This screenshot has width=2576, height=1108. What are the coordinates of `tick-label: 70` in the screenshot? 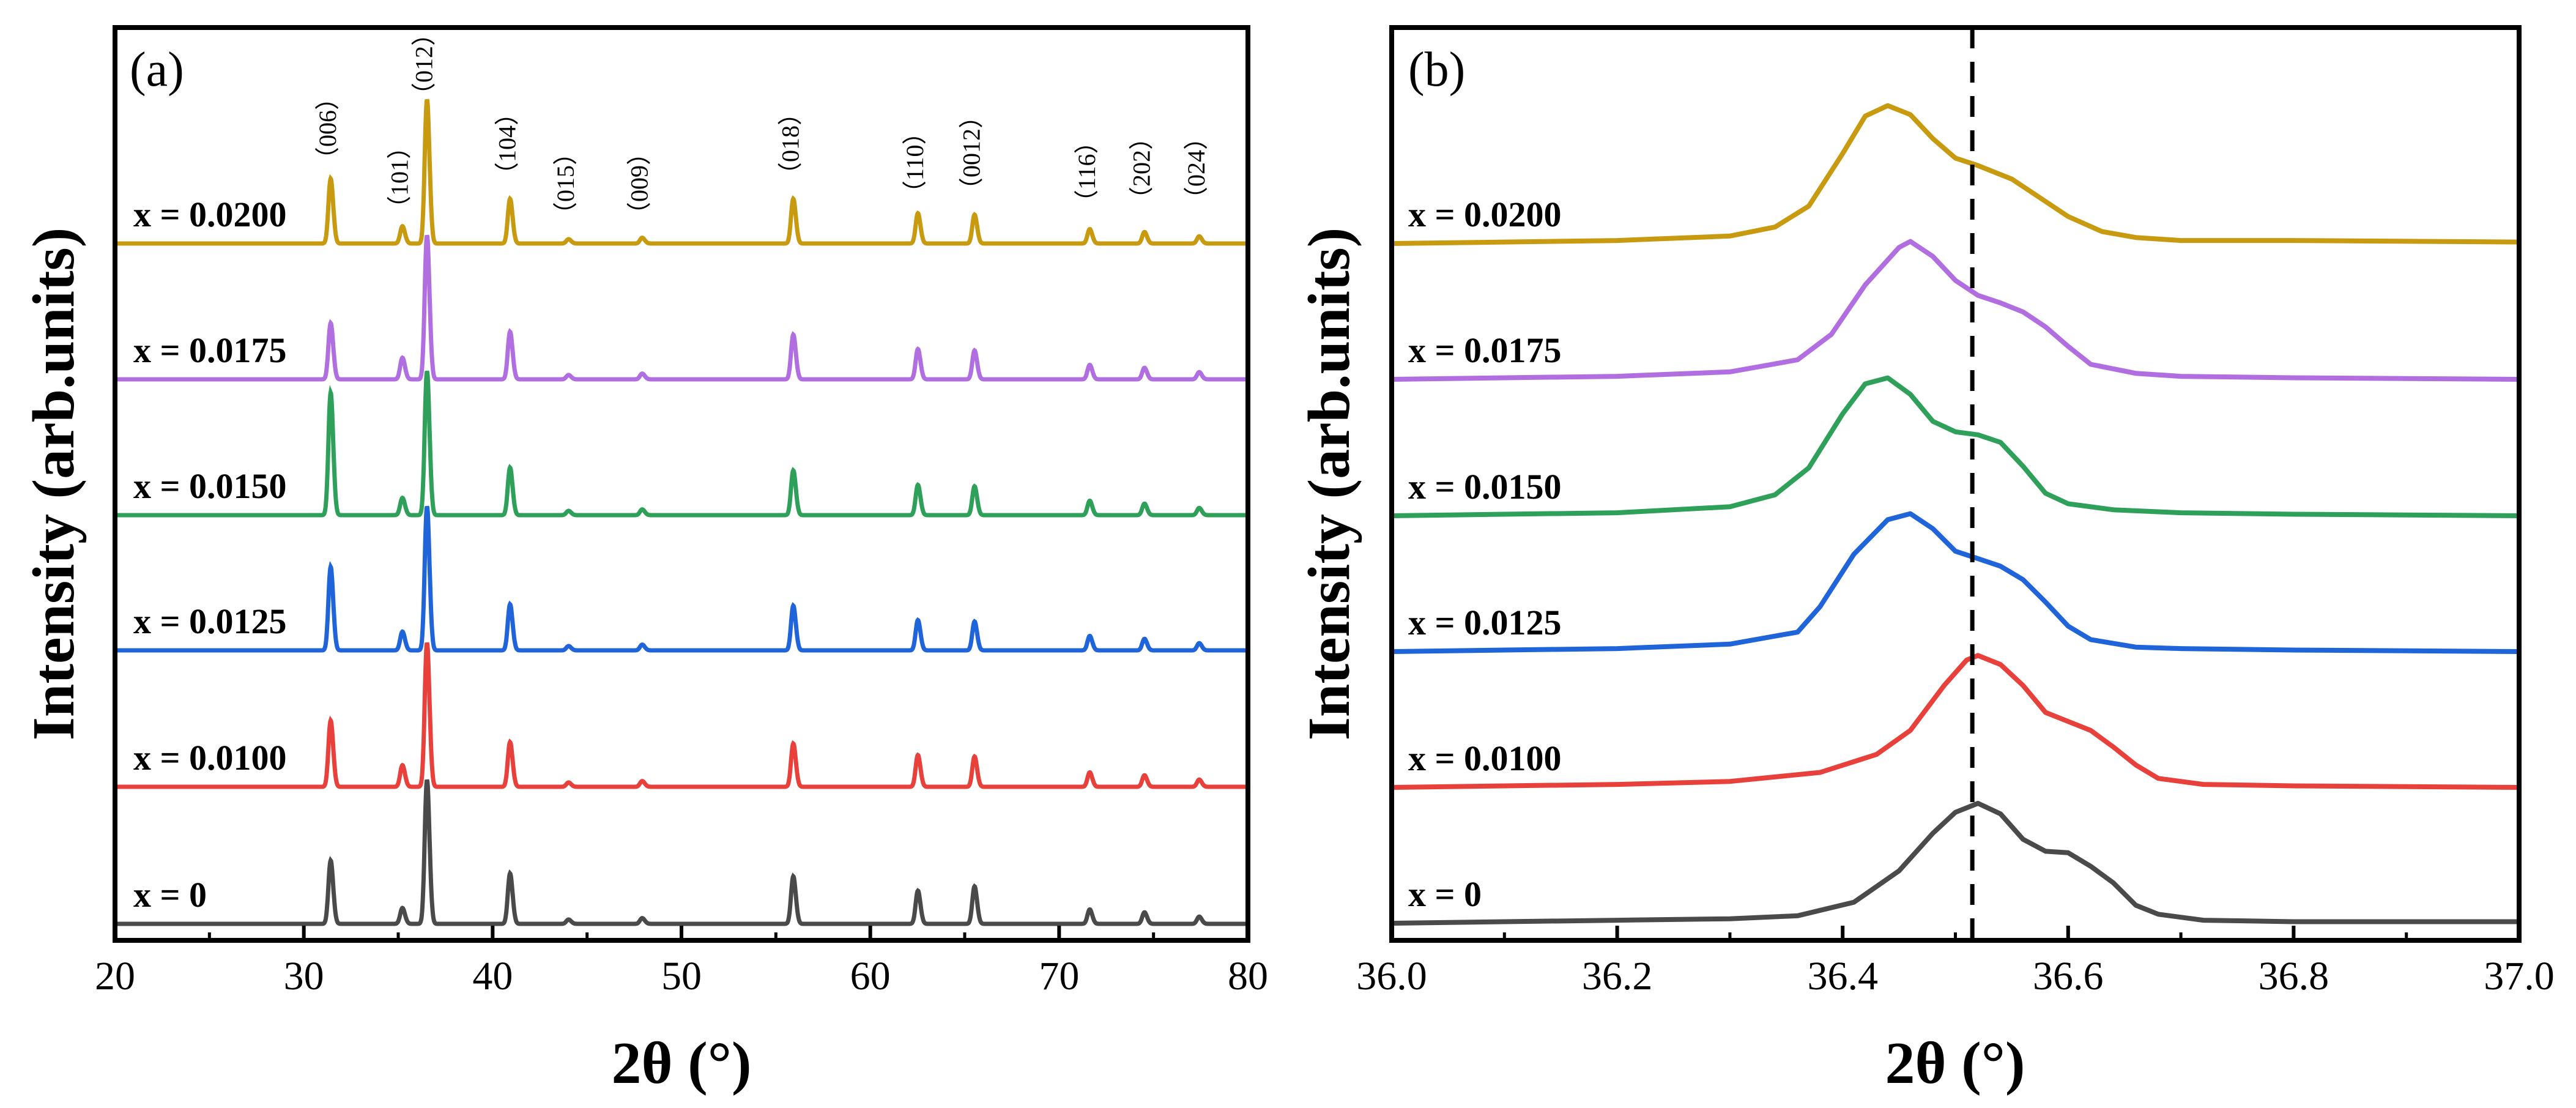 It's located at (1059, 976).